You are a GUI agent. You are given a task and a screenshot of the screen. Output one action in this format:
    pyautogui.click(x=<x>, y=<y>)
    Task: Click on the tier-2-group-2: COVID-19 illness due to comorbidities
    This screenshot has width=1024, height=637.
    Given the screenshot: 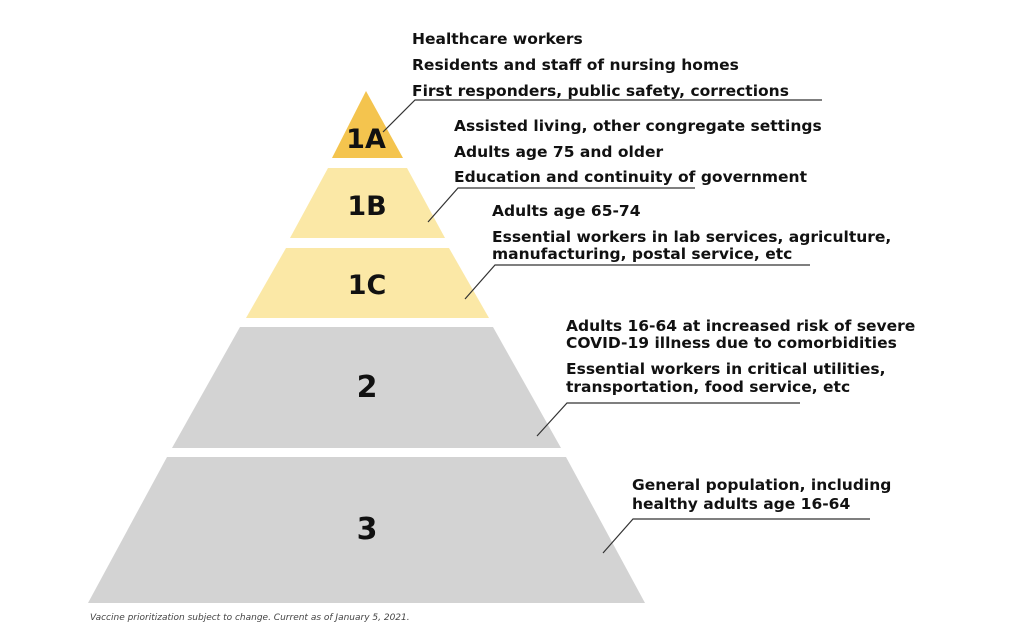 What is the action you would take?
    pyautogui.click(x=731, y=343)
    